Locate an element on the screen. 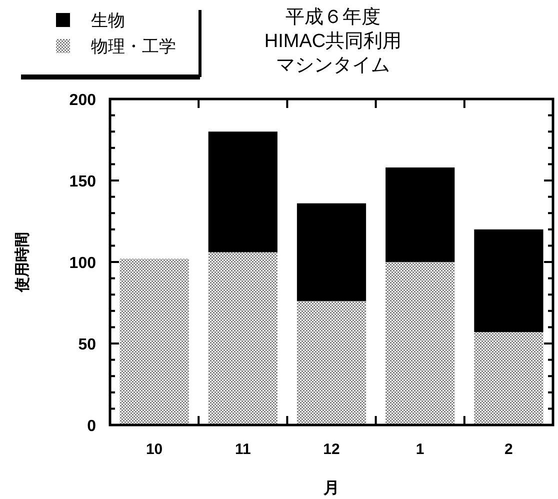  x-tick-label: 2 is located at coordinates (508, 449).